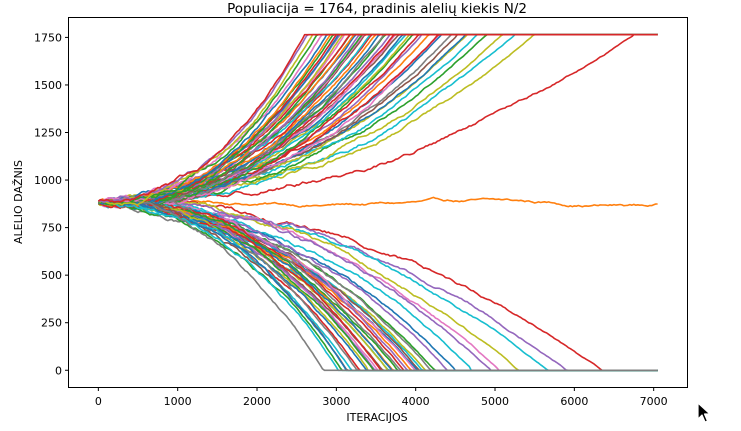 The width and height of the screenshot is (741, 431). What do you see at coordinates (48, 133) in the screenshot?
I see `y-tick-label: 1250` at bounding box center [48, 133].